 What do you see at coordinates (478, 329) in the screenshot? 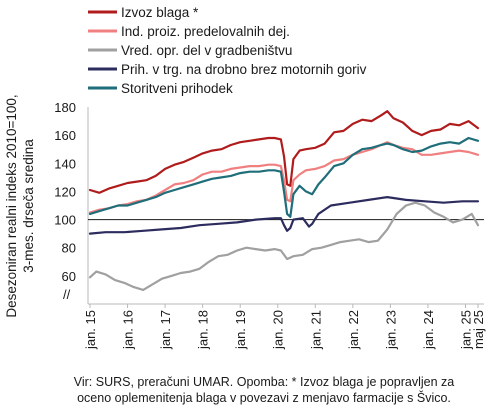
I see `x-tick-label: maj 25` at bounding box center [478, 329].